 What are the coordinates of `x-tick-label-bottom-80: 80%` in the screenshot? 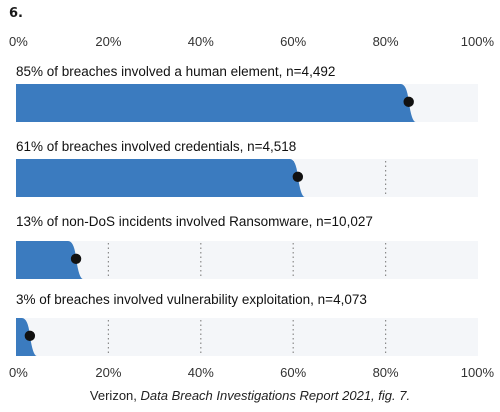 It's located at (386, 372).